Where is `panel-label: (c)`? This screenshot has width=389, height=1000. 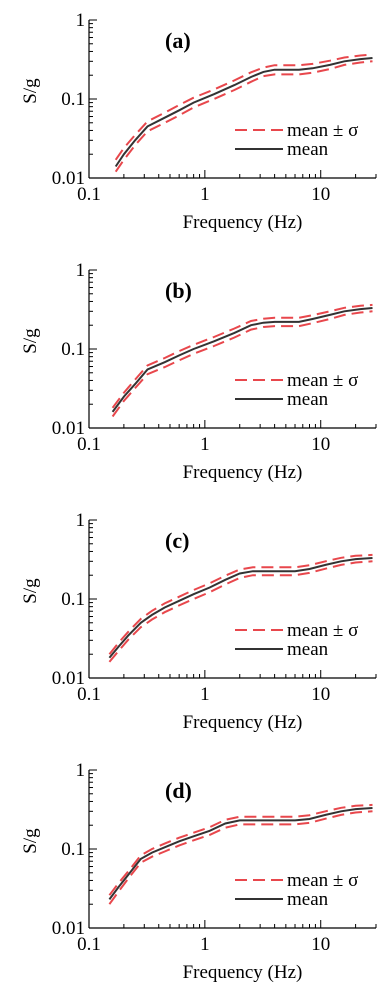
panel-label: (c) is located at coordinates (177, 540).